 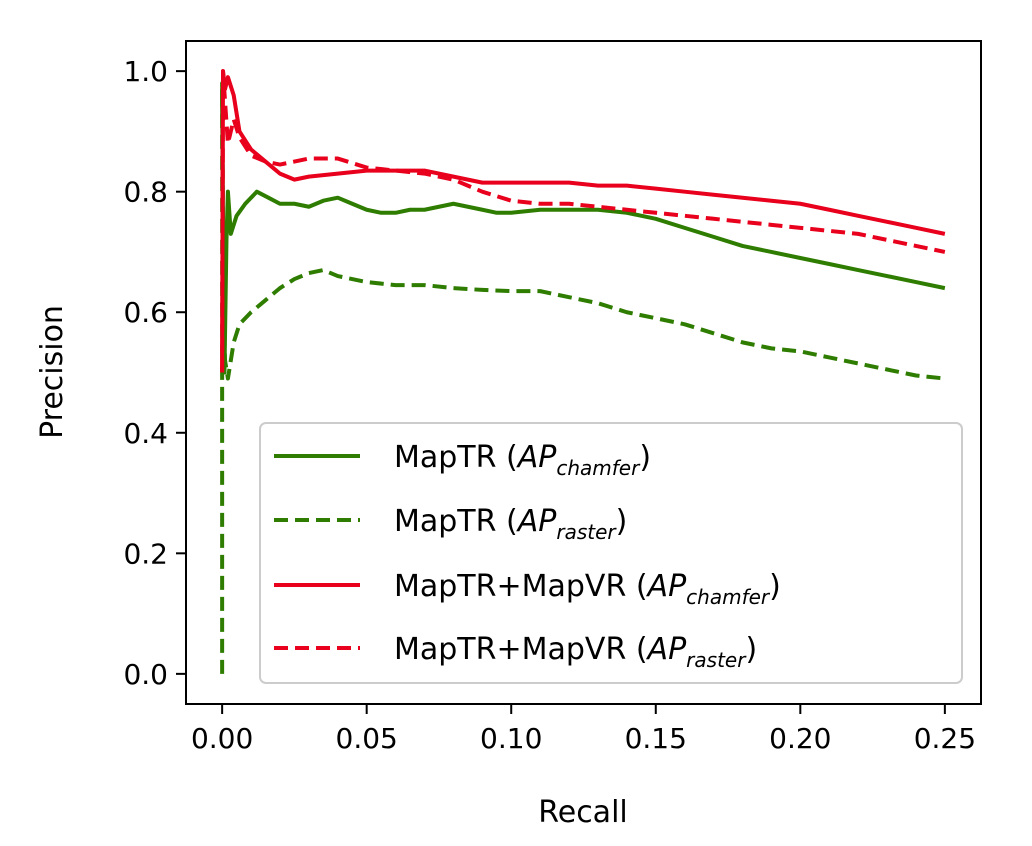 What do you see at coordinates (945, 738) in the screenshot?
I see `x-tick-label: 0.25` at bounding box center [945, 738].